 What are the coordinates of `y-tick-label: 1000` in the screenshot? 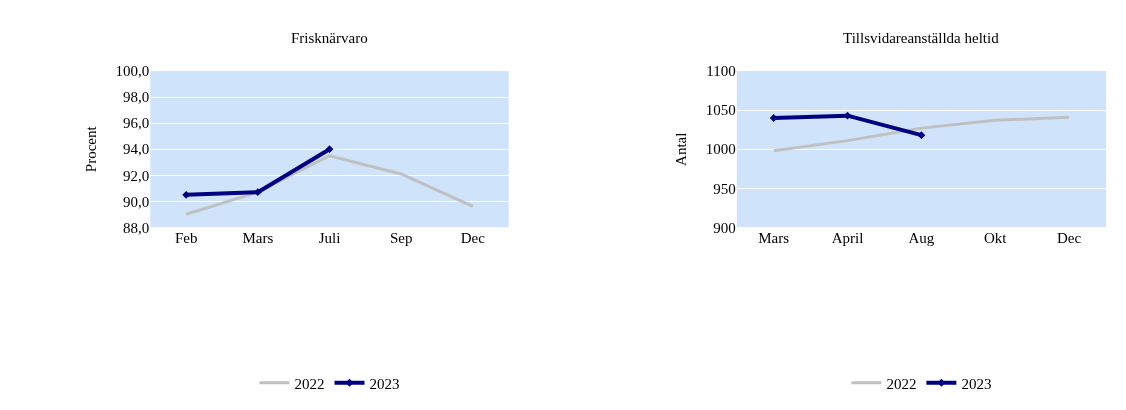 It's located at (720, 149).